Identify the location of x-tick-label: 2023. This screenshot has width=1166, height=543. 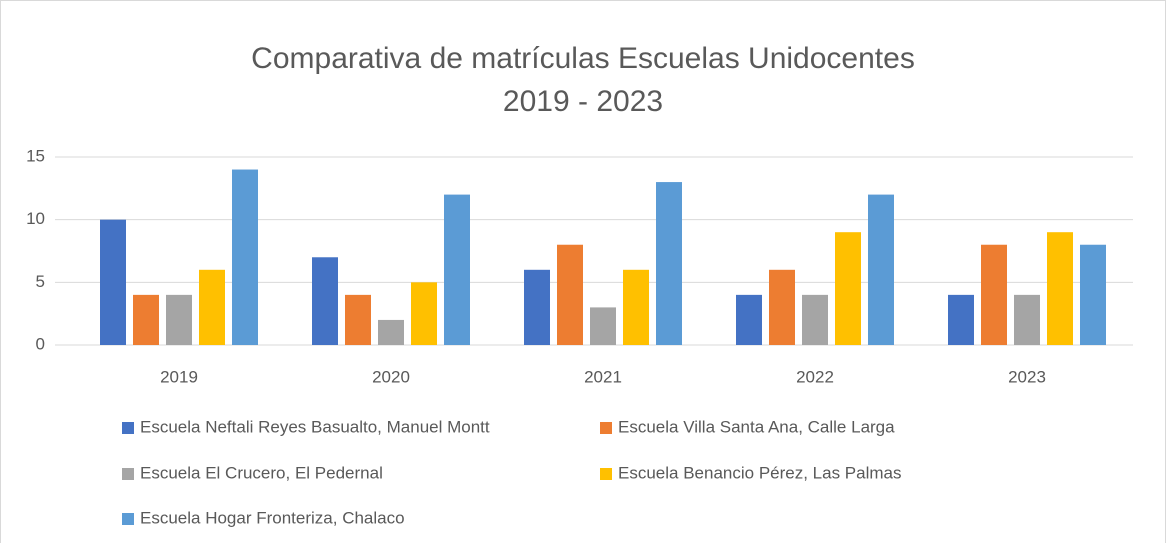
(1027, 376).